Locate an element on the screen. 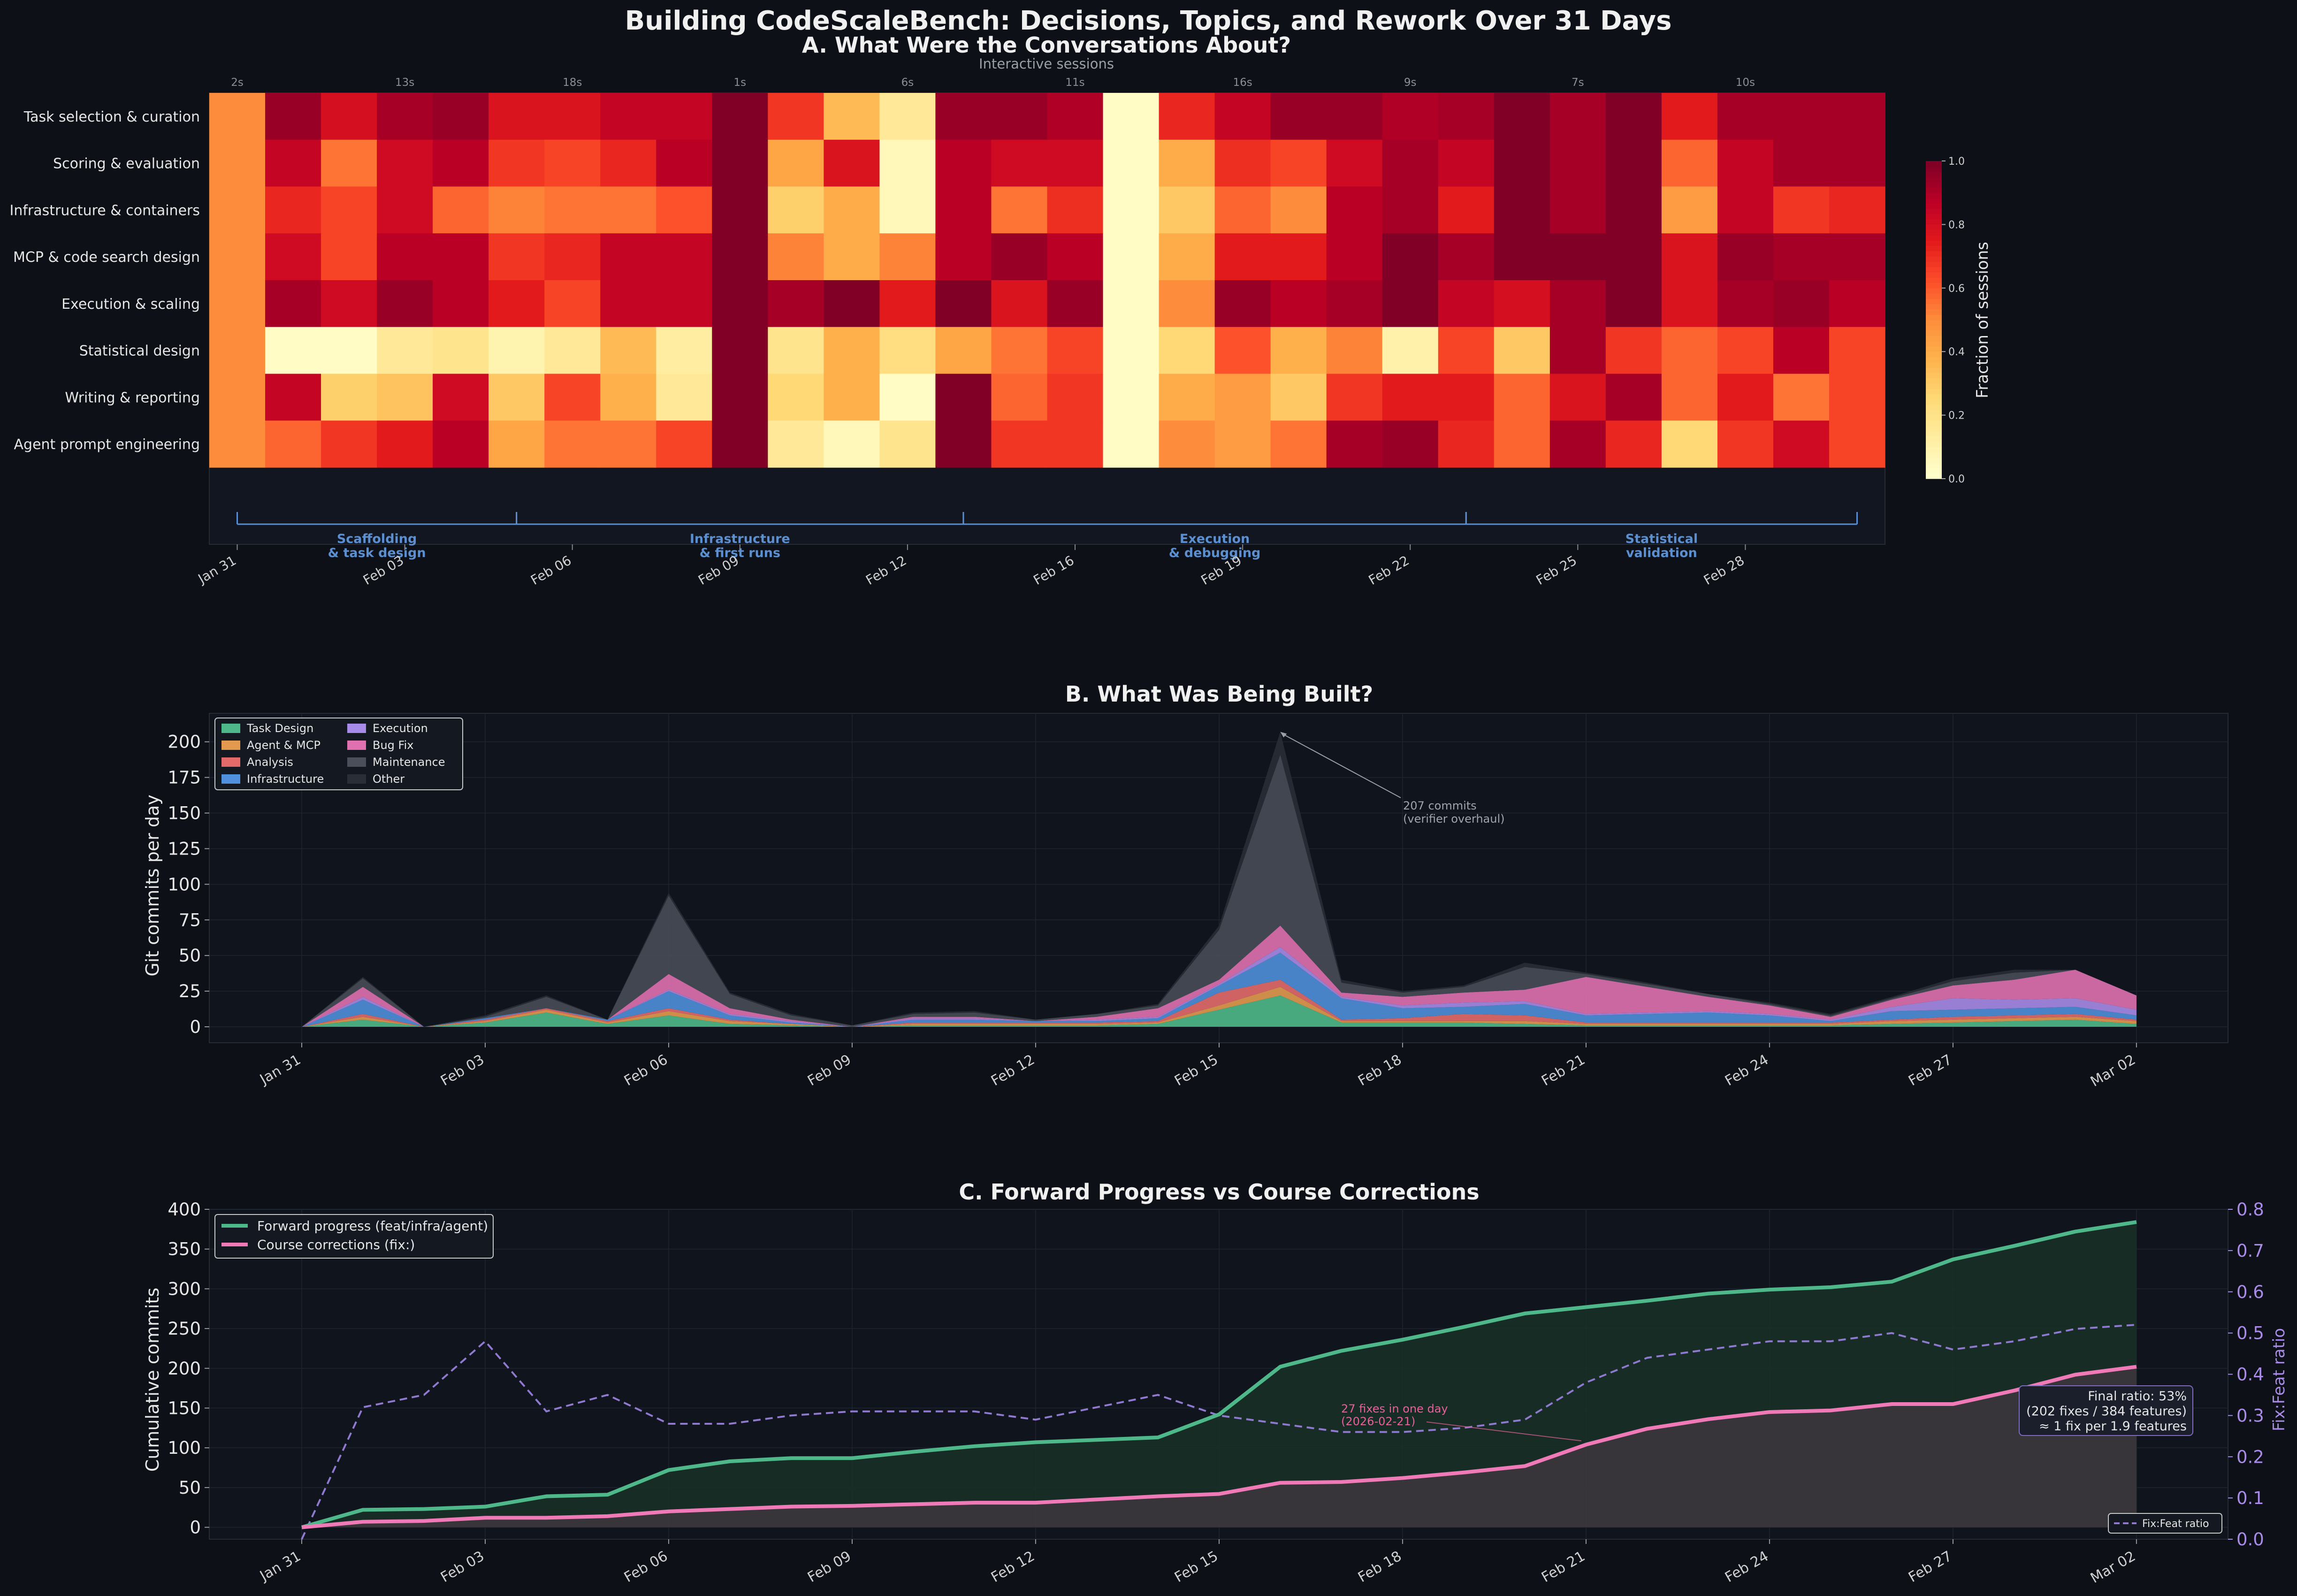 The height and width of the screenshot is (1596, 2297). phase-label: & task design is located at coordinates (377, 553).